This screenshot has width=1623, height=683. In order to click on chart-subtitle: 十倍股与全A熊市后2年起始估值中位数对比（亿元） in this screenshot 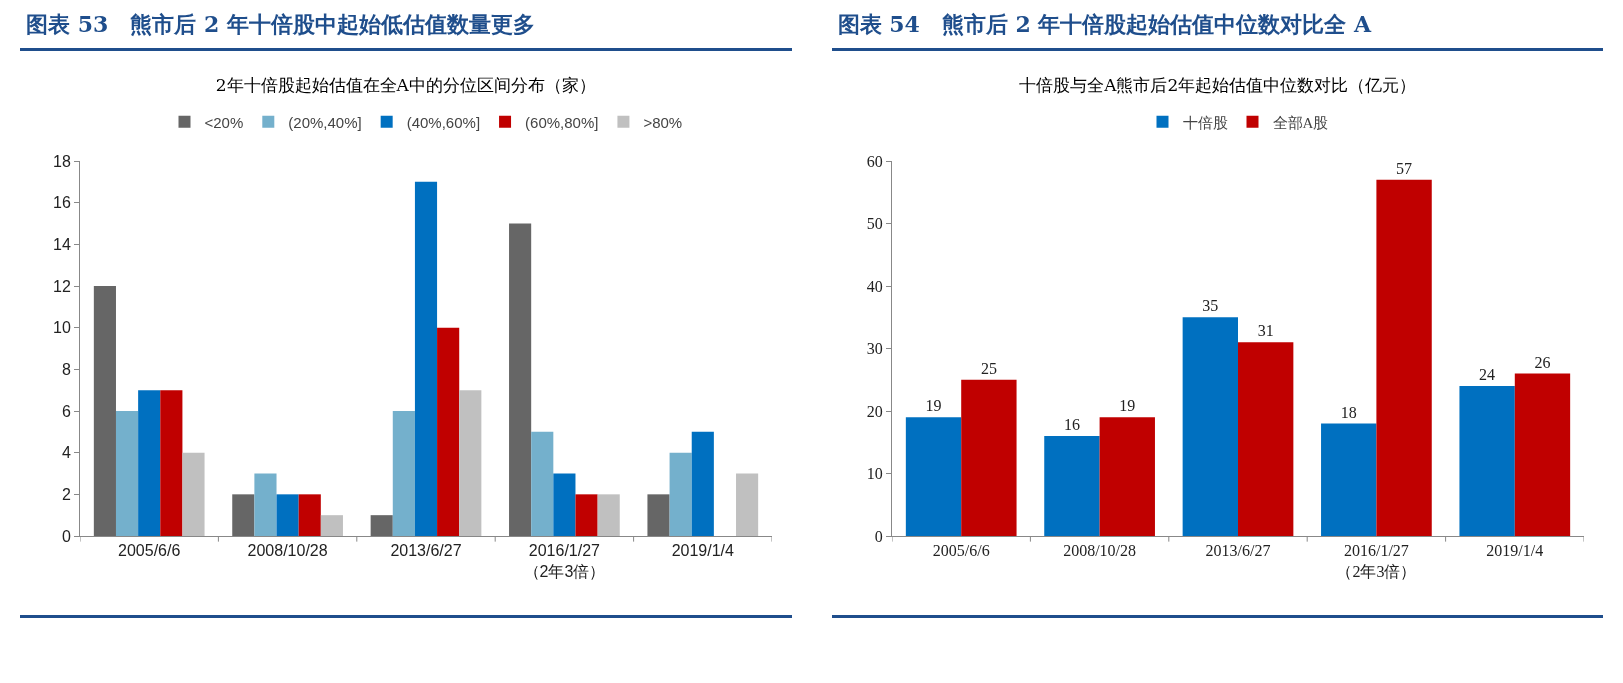, I will do `click(1217, 84)`.